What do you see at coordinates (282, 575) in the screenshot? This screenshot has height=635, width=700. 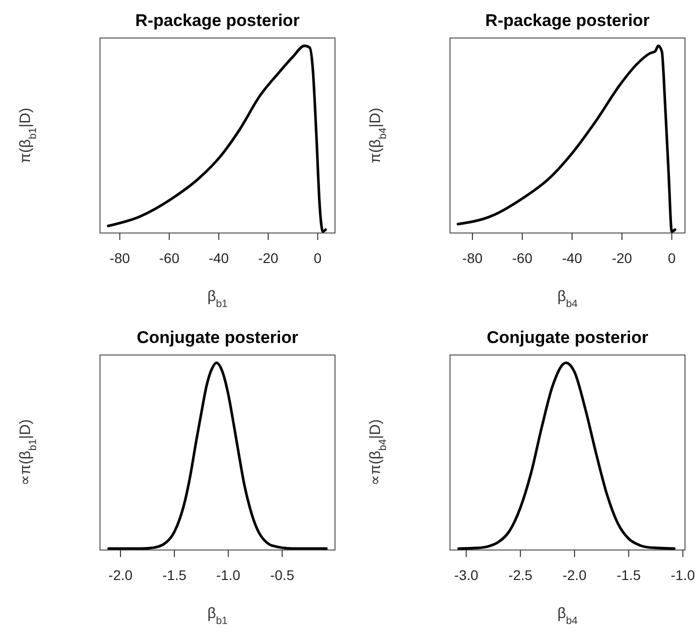 I see `x-tick-label: -0.5` at bounding box center [282, 575].